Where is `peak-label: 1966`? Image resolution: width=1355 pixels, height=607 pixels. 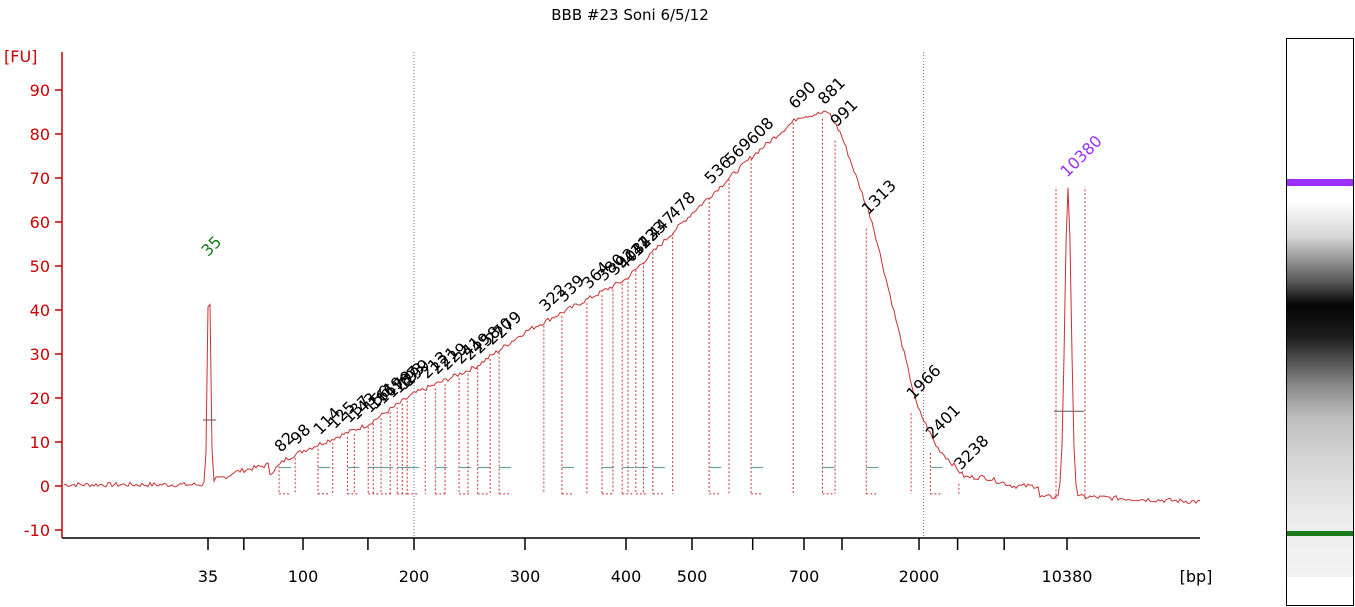 peak-label: 1966 is located at coordinates (923, 382).